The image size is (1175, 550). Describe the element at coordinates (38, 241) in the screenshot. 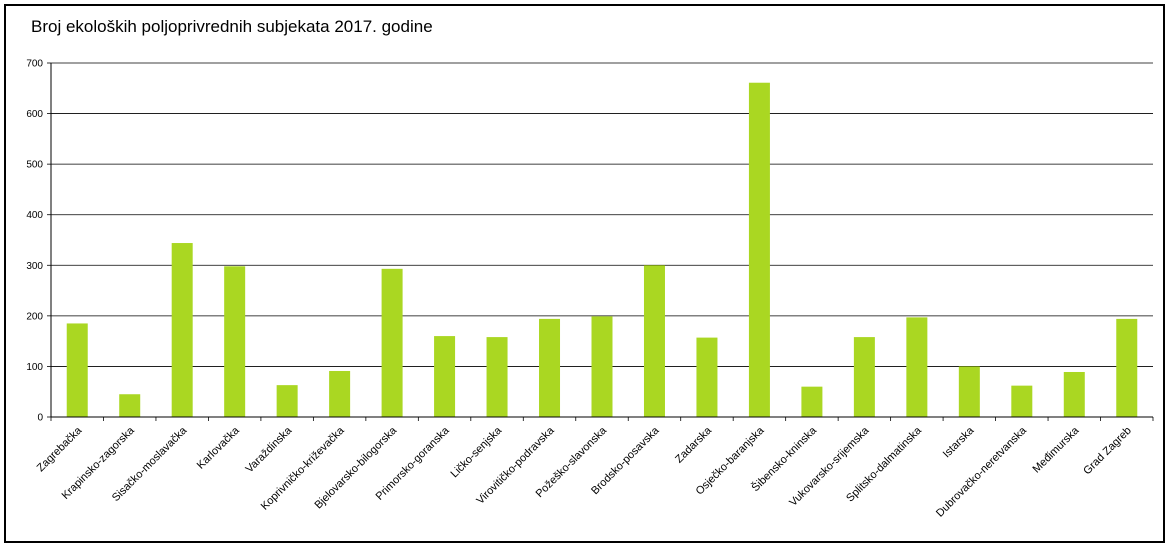

I see `y-axis-ticks: 0 100 200 300 400 500 600 700` at that location.